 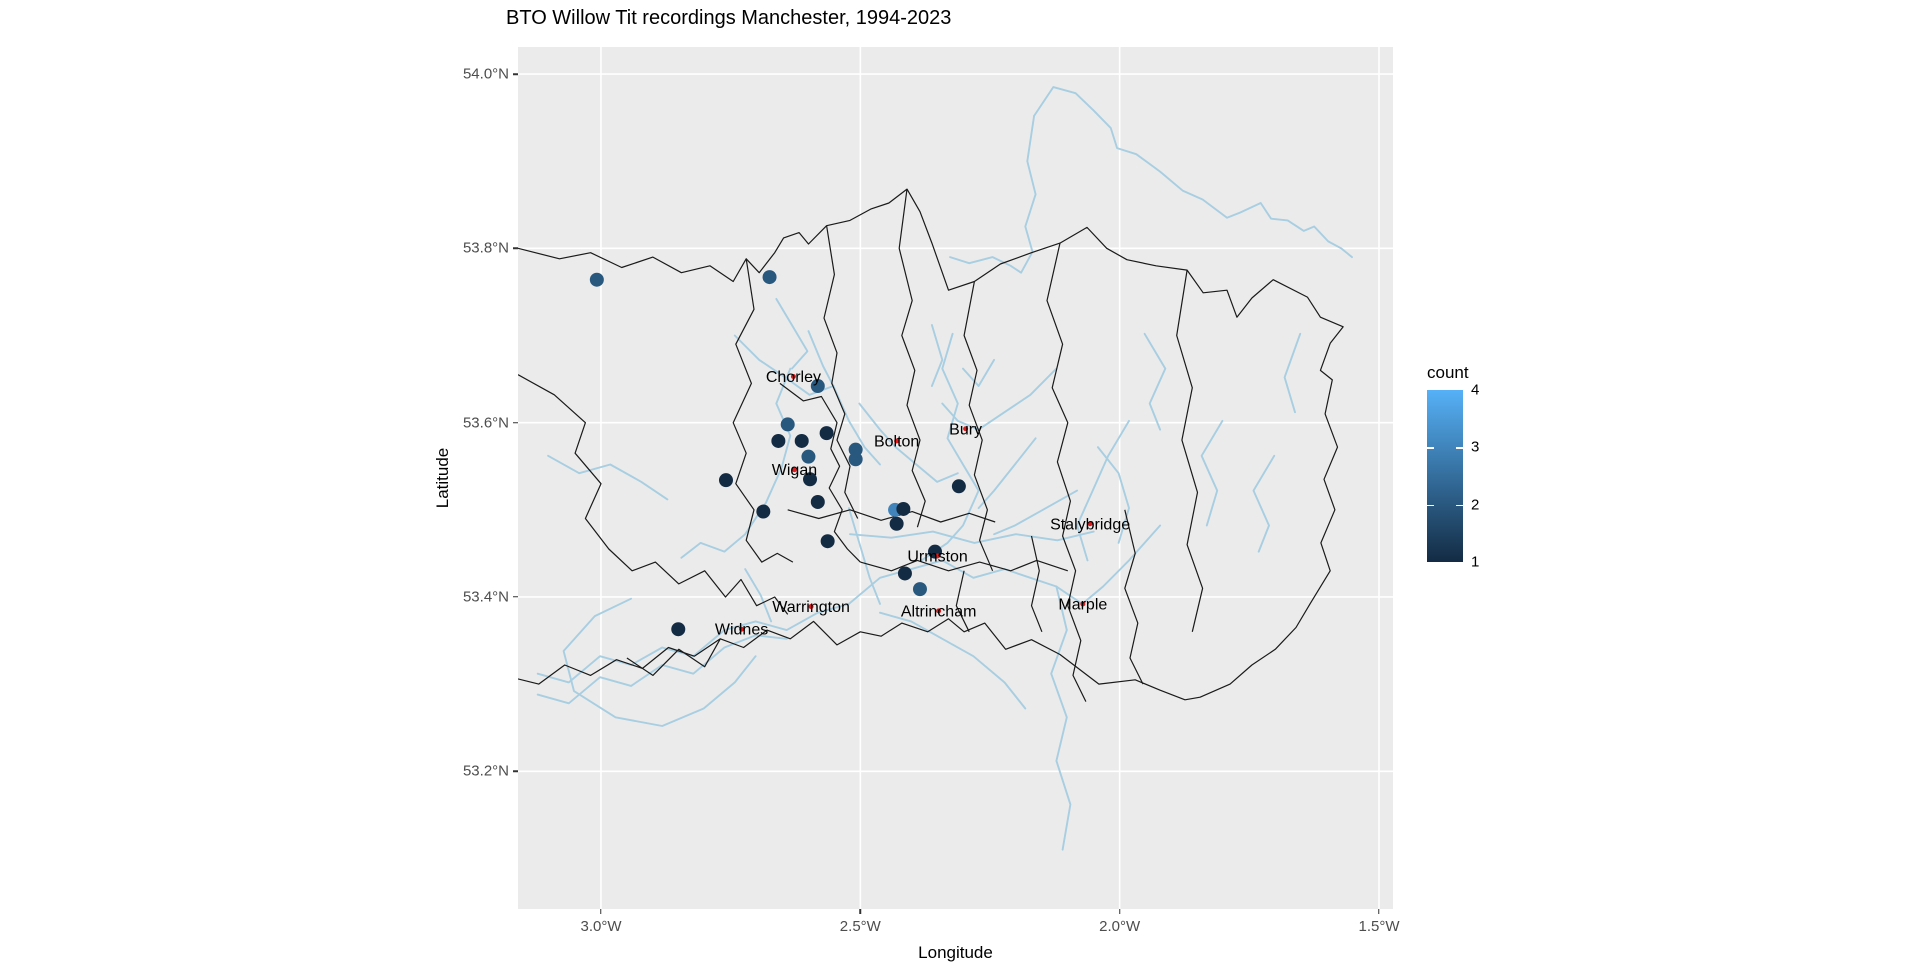 I want to click on y-axis-title: Latitude, so click(x=442, y=478).